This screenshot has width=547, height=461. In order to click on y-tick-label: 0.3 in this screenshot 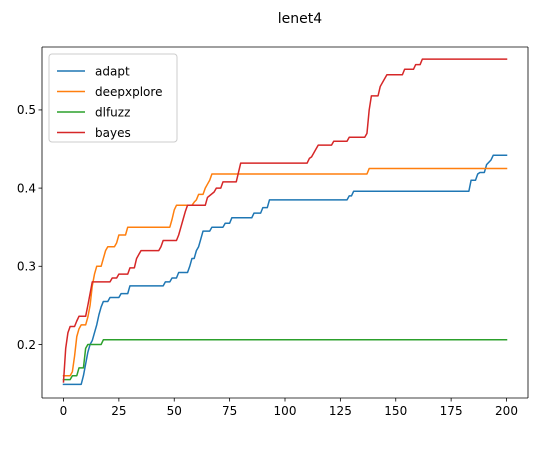, I will do `click(26, 267)`.